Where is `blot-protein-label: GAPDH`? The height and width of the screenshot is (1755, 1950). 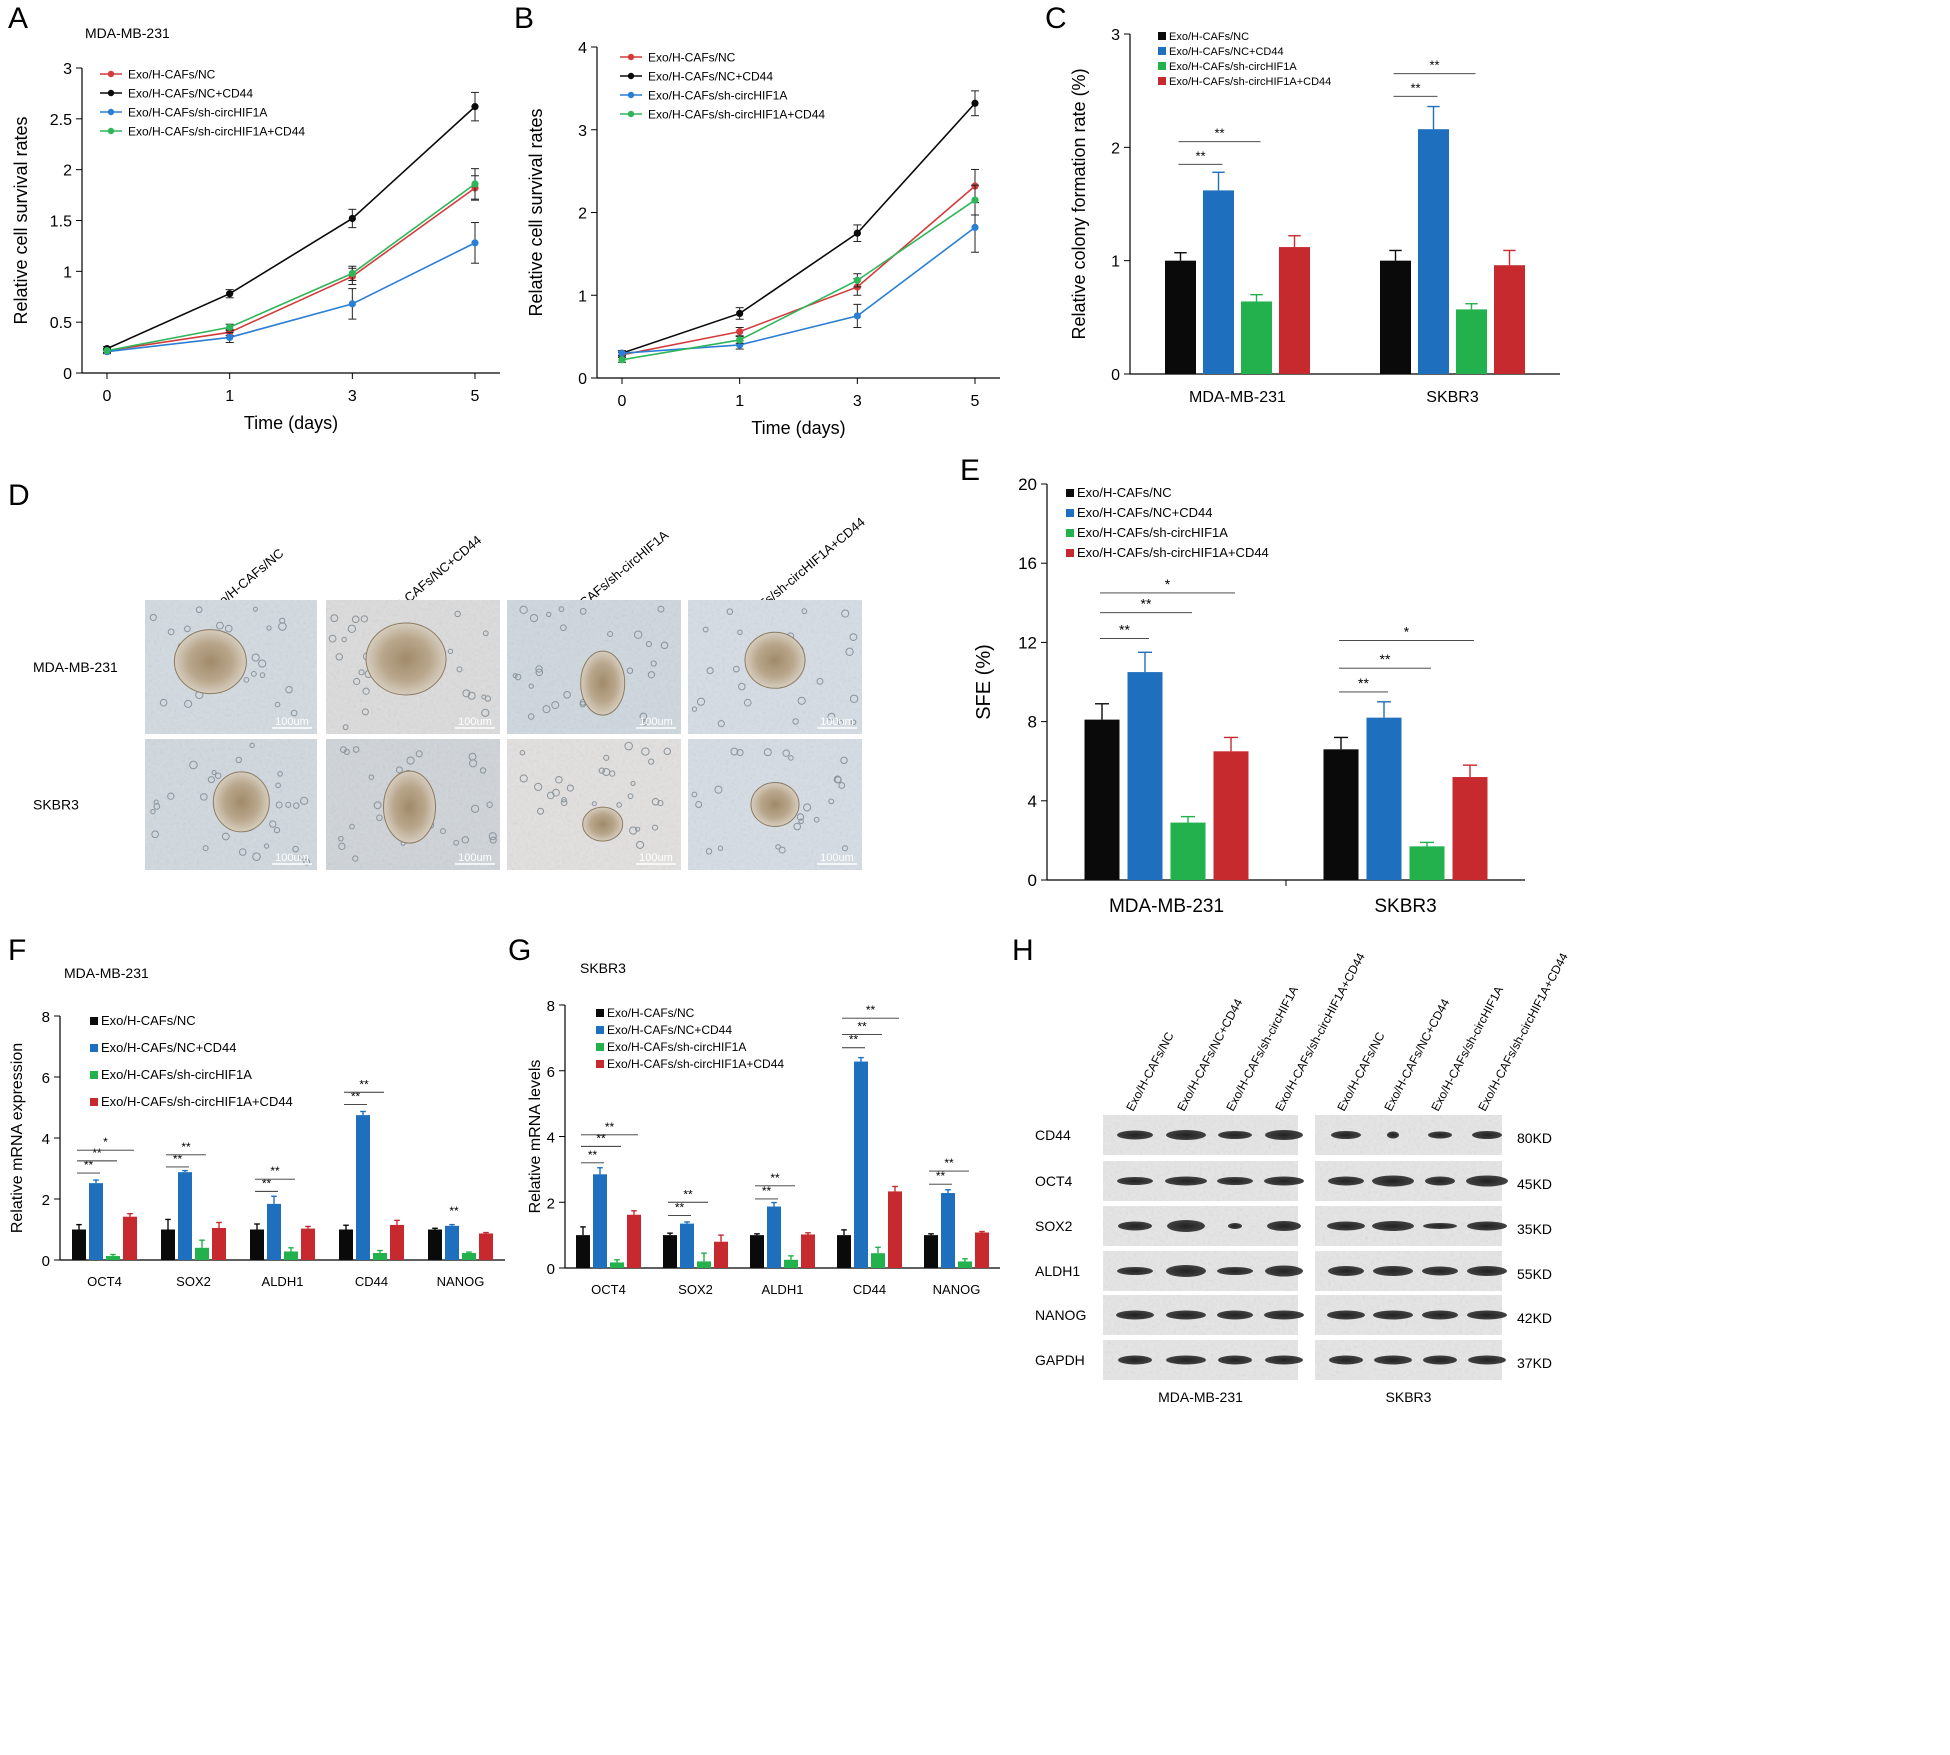 blot-protein-label: GAPDH is located at coordinates (1060, 1360).